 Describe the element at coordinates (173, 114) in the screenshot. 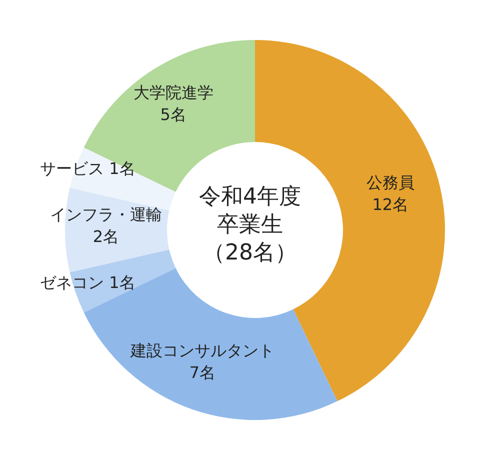

I see `data-label: 5名` at that location.